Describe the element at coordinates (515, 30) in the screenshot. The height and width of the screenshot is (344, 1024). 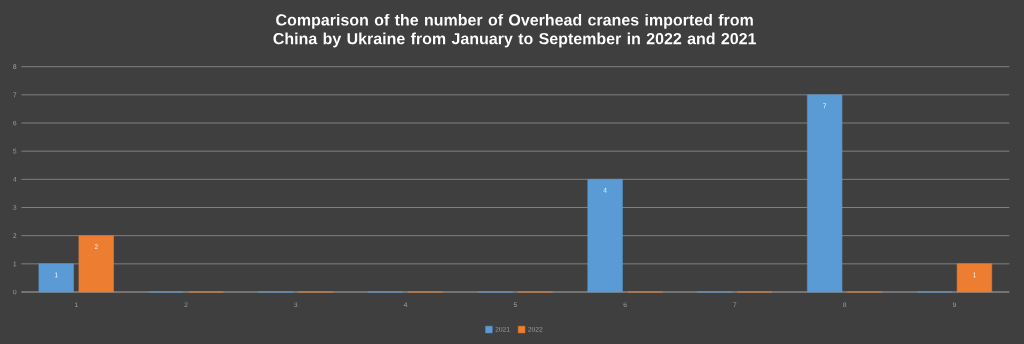
I see `chart-title: Comparison of the number of Overhead cranes imported from China by Ukraine from January to September in 2022 and 2021` at that location.